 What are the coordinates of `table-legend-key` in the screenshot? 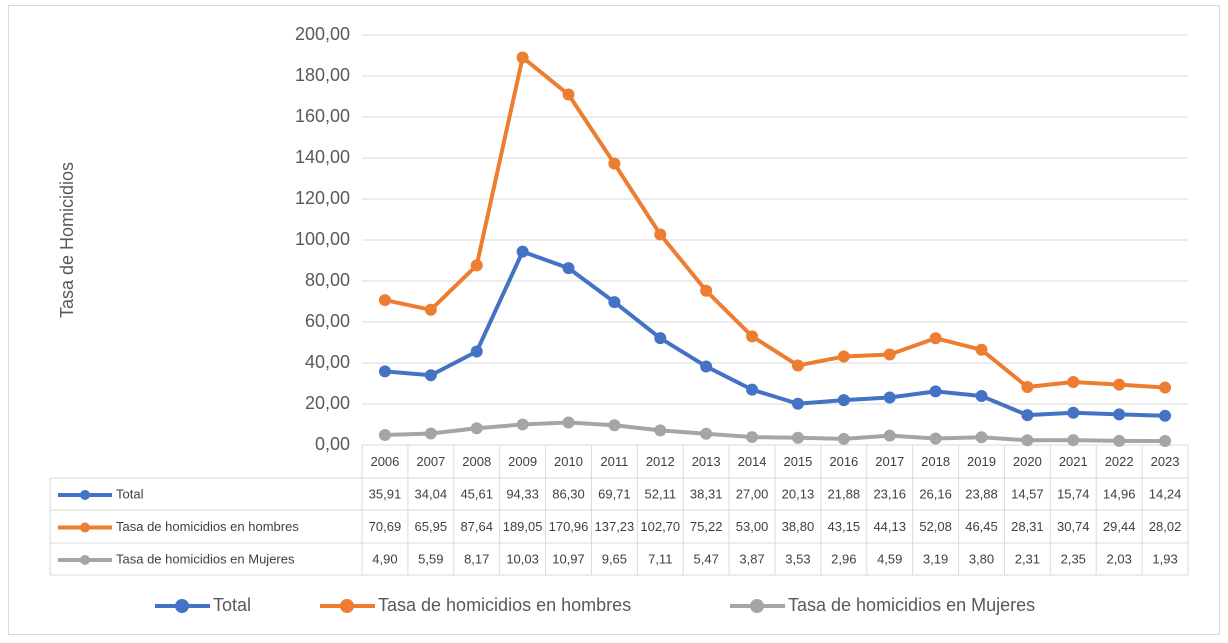 It's located at (85, 527).